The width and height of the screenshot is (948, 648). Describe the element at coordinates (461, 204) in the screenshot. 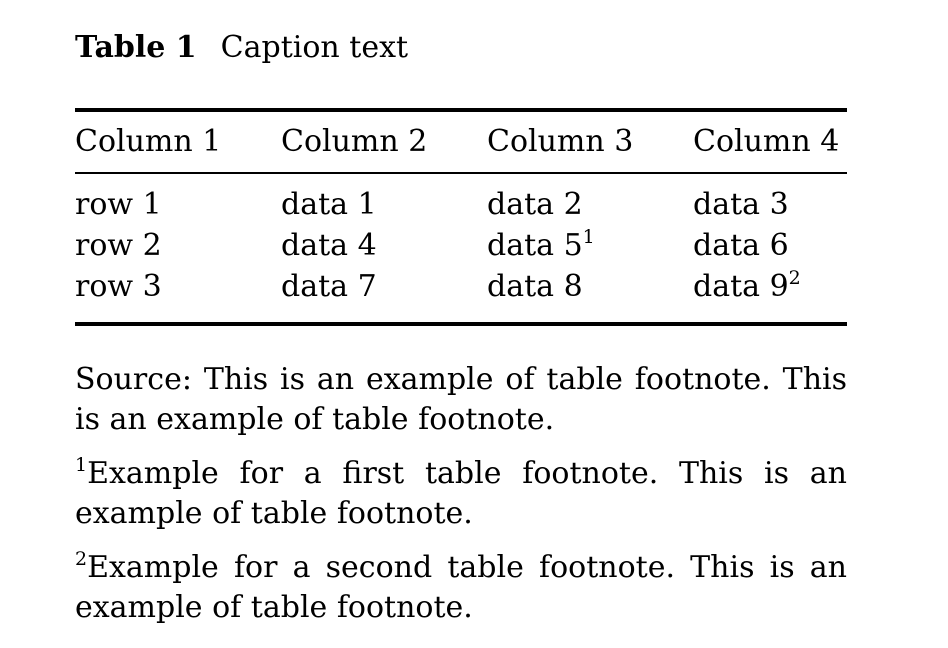

I see `table-row: row 1 data 1 data 2 data 3` at that location.